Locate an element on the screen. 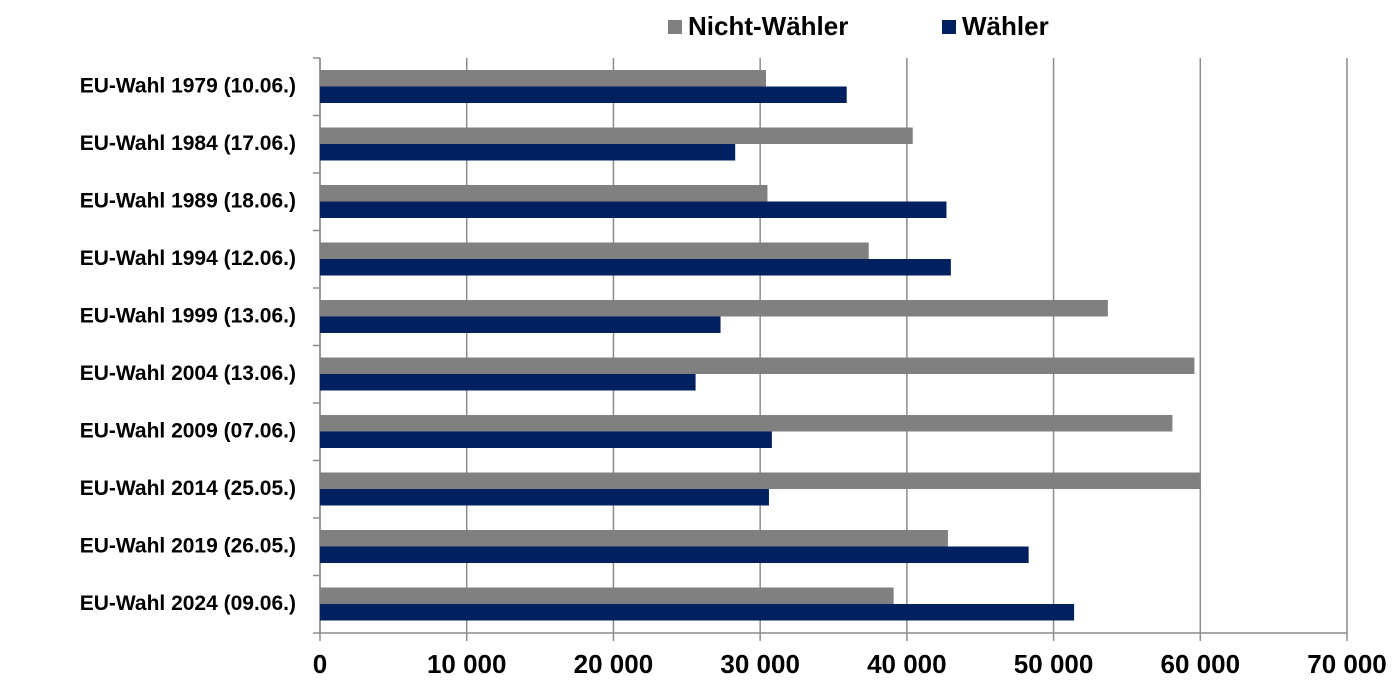 The image size is (1395, 682). y-tick-label: EU-Wahl 2024 (09.06.) is located at coordinates (188, 603).